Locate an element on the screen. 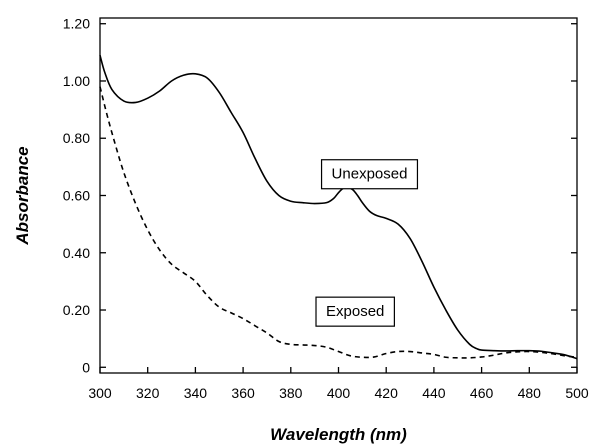  x-tick-label: 440 is located at coordinates (434, 393).